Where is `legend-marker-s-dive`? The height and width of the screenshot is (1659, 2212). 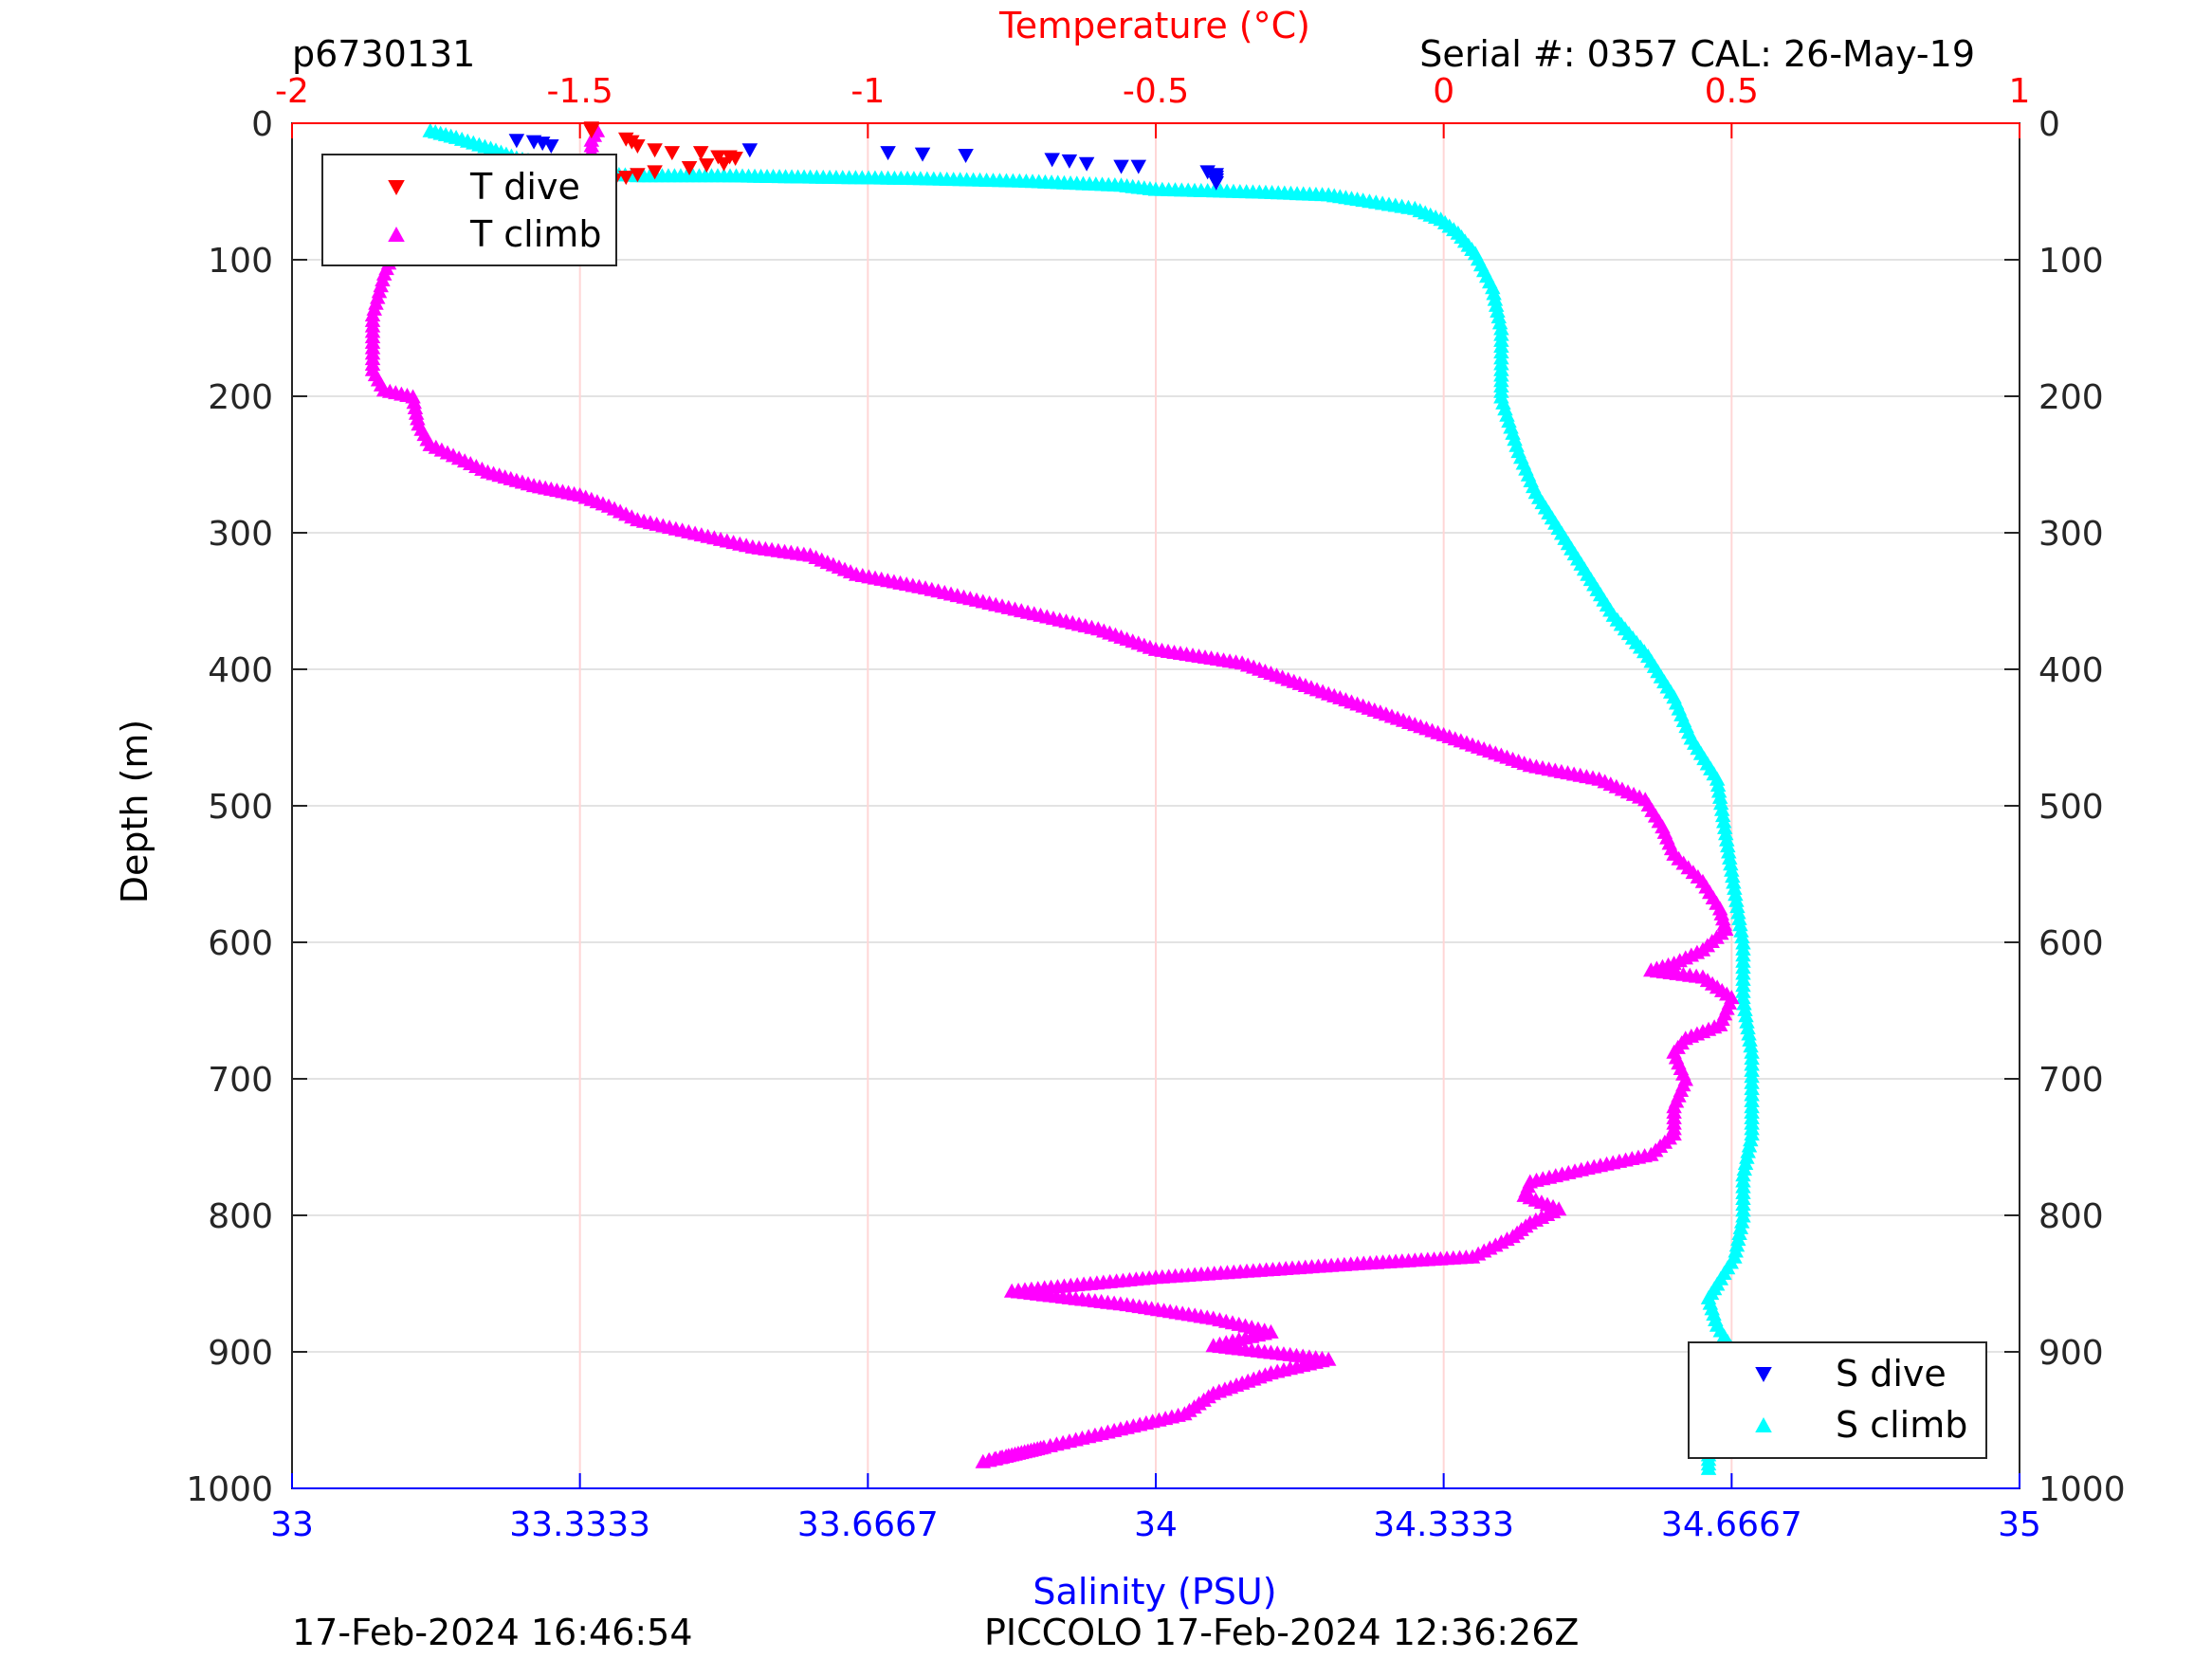
legend-marker-s-dive is located at coordinates (1763, 1374).